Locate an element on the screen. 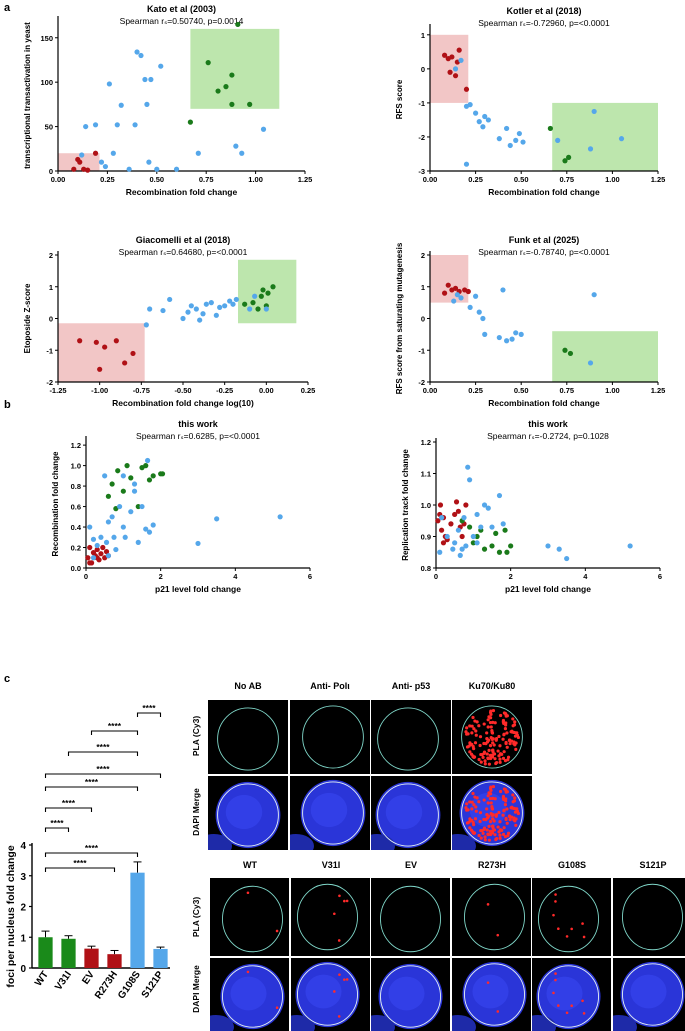 The width and height of the screenshot is (685, 1031). y-tick-label: 50 is located at coordinates (49, 127).